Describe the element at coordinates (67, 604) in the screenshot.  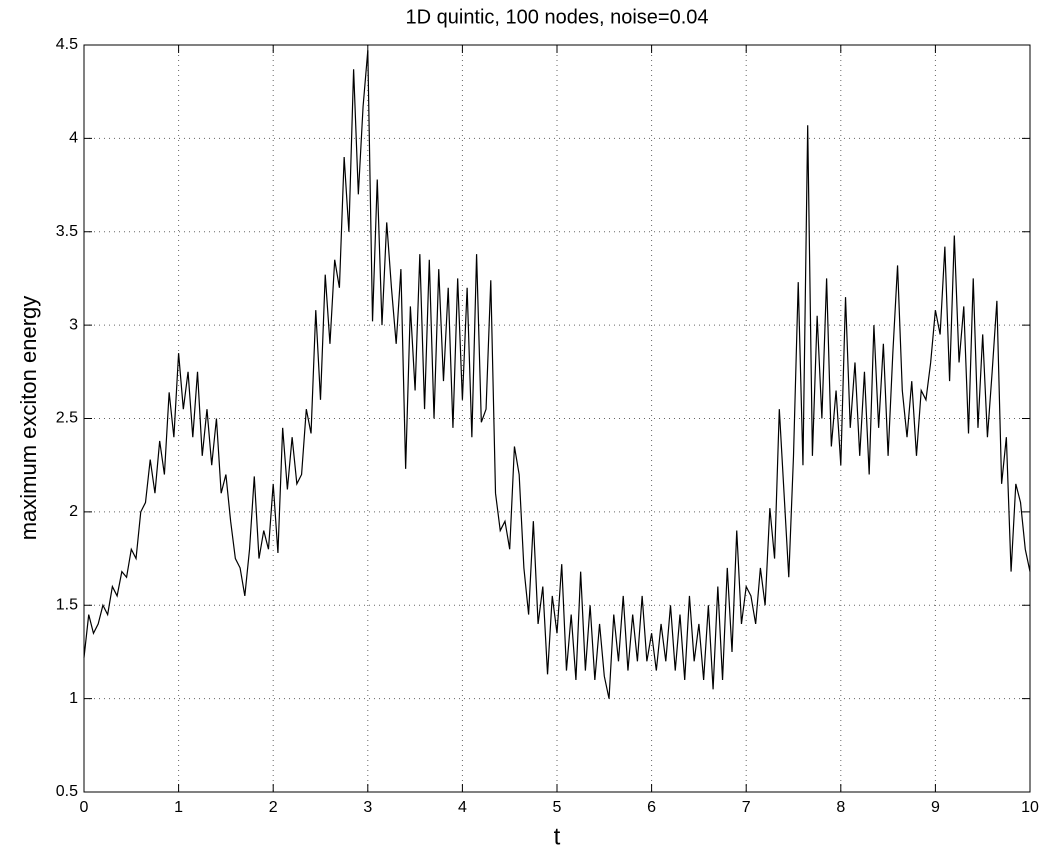
I see `y-tick-label: 1.5` at that location.